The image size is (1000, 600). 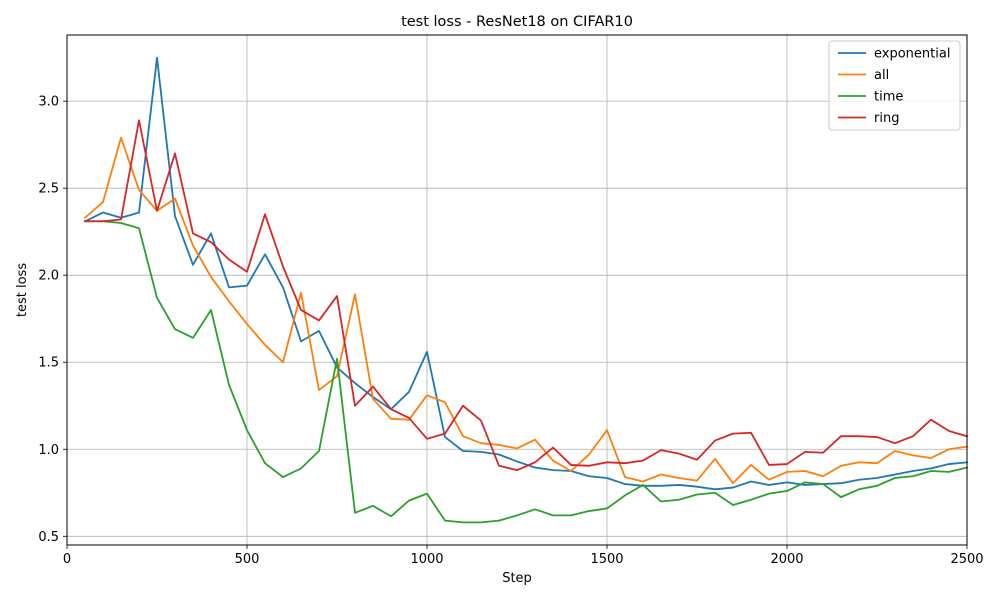 What do you see at coordinates (52, 320) in the screenshot?
I see `y-axis-ticks: 0.5 1.0 1.5 2.0 2.5 3.0` at bounding box center [52, 320].